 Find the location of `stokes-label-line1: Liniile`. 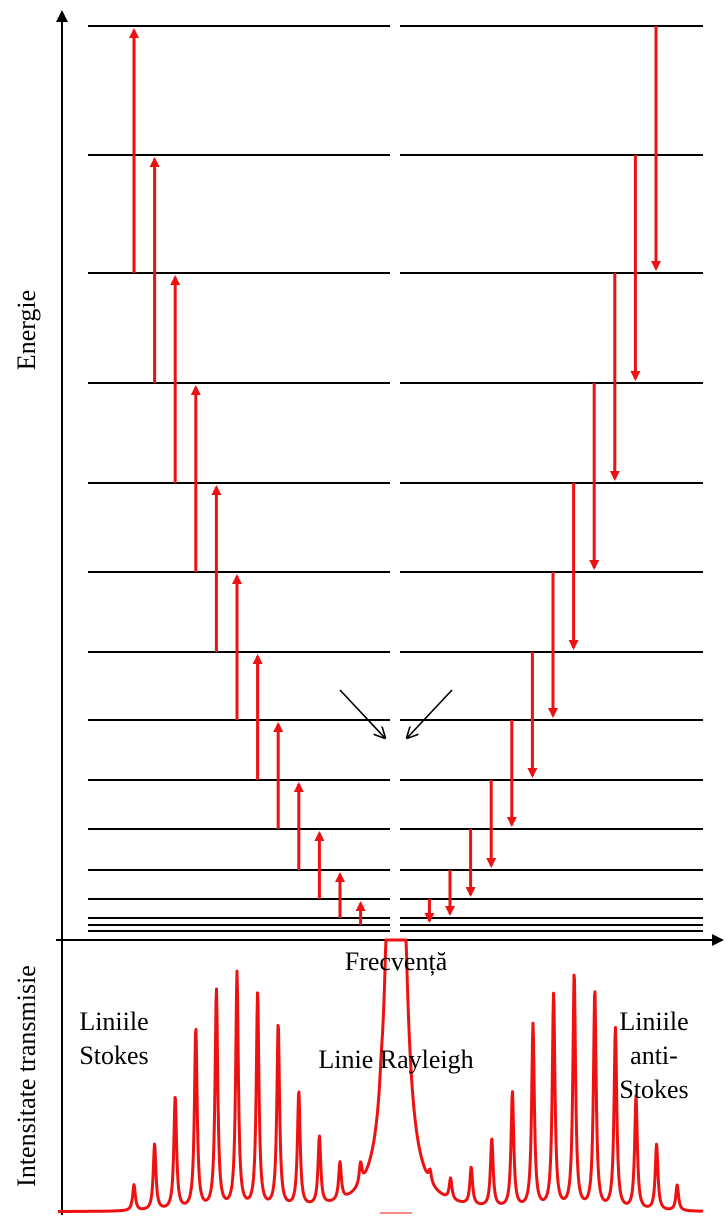

stokes-label-line1: Liniile is located at coordinates (113, 1021).